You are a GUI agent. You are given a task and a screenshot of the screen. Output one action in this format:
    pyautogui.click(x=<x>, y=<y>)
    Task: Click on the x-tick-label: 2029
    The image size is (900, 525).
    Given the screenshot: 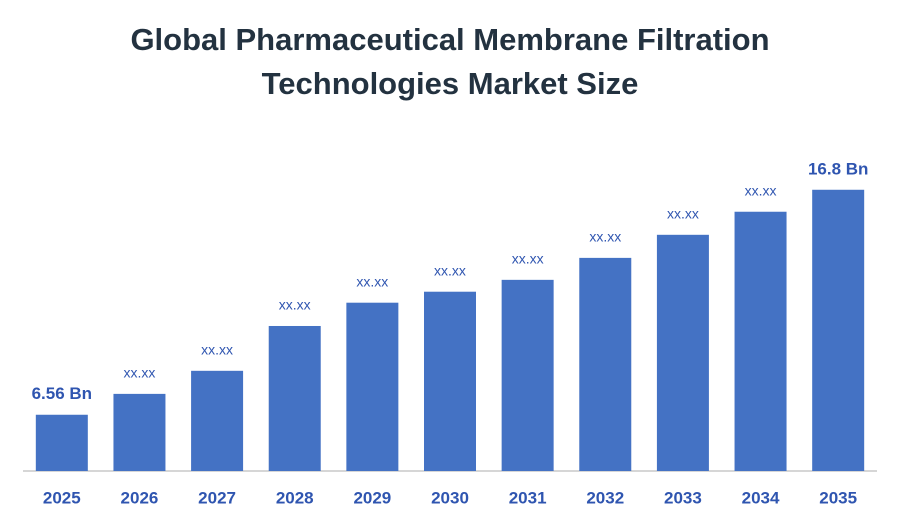 What is the action you would take?
    pyautogui.click(x=372, y=497)
    